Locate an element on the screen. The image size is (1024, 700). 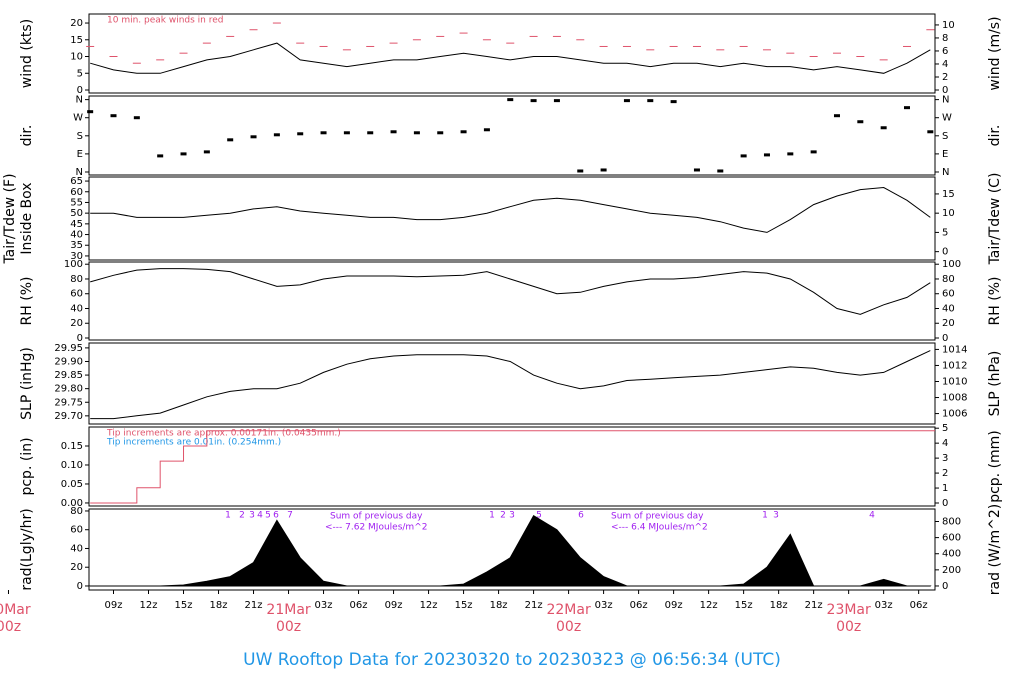
y2-tick-label: 10 is located at coordinates (948, 25).